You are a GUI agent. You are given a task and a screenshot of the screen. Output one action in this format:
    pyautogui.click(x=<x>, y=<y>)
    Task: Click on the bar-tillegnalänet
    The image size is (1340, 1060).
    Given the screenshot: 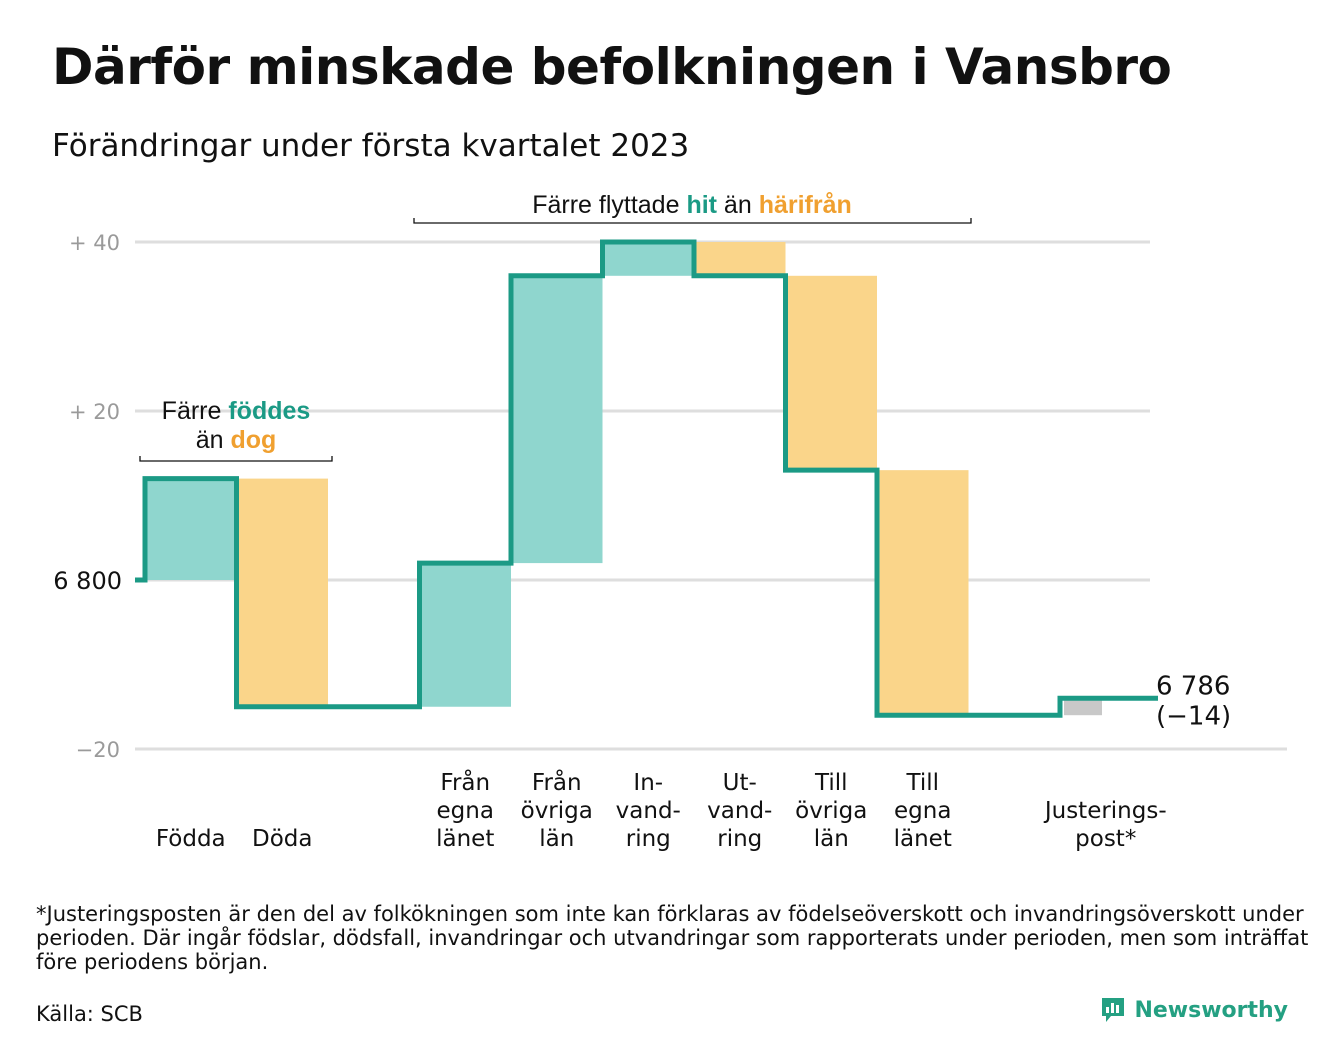 What is the action you would take?
    pyautogui.click(x=923, y=593)
    